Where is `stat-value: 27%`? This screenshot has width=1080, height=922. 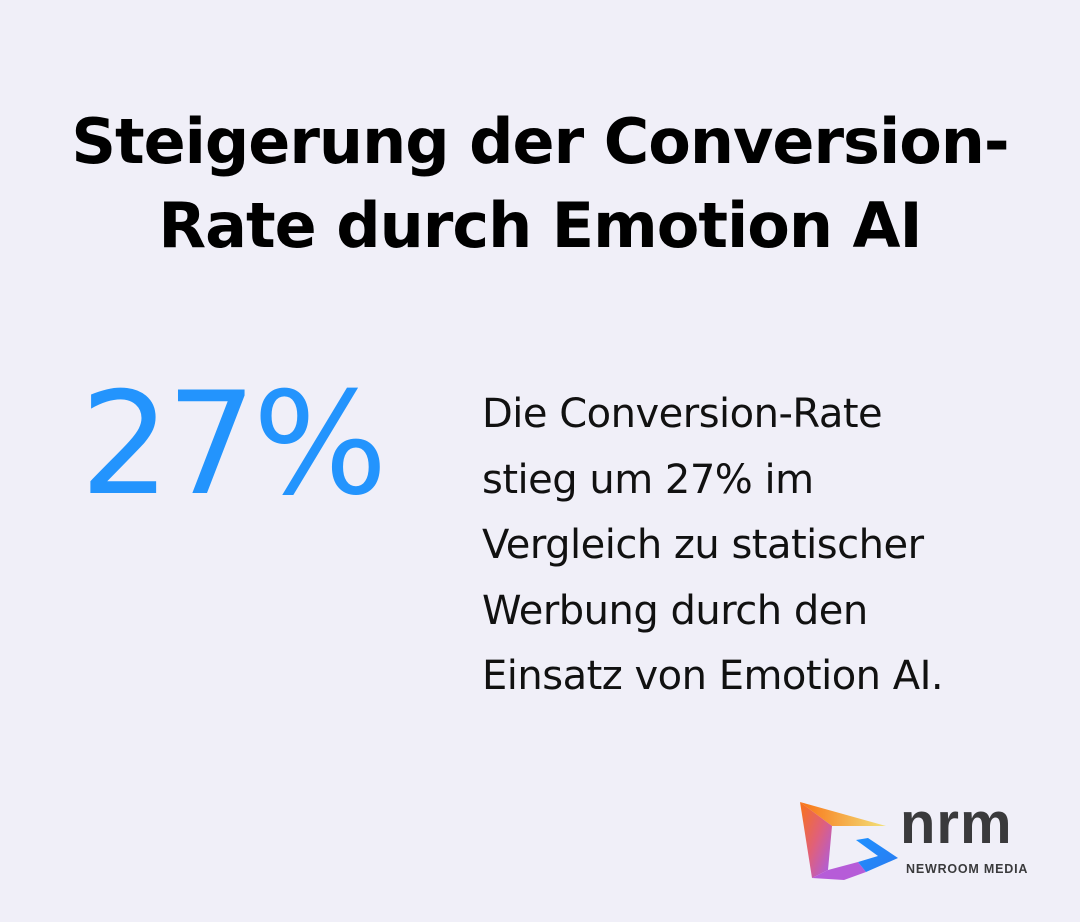 stat-value: 27% is located at coordinates (234, 444).